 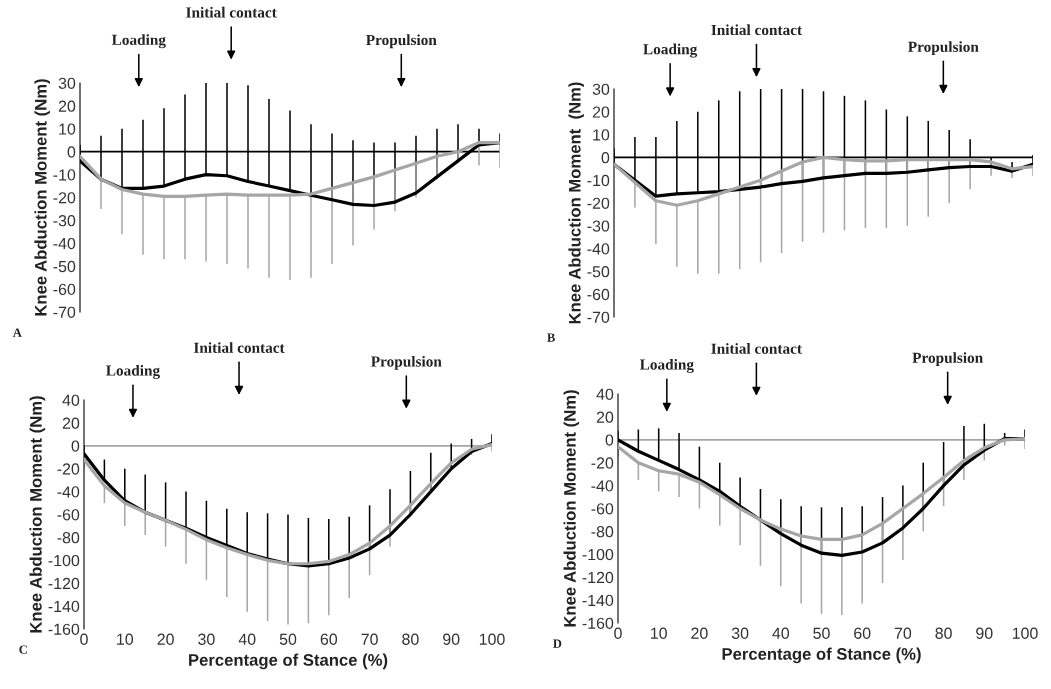 What do you see at coordinates (557, 643) in the screenshot?
I see `text: D` at bounding box center [557, 643].